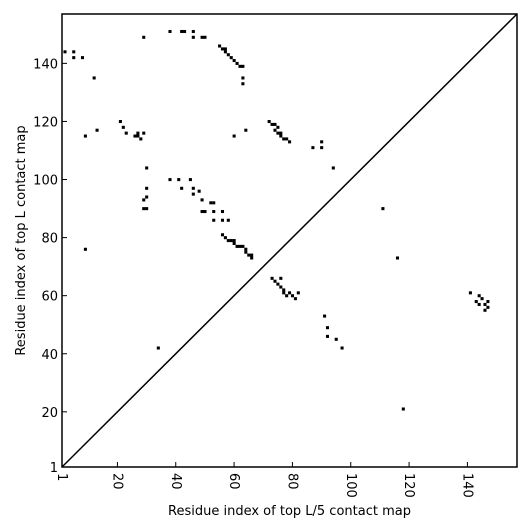 This screenshot has width=531, height=531. I want to click on x-tick-label: 120, so click(408, 485).